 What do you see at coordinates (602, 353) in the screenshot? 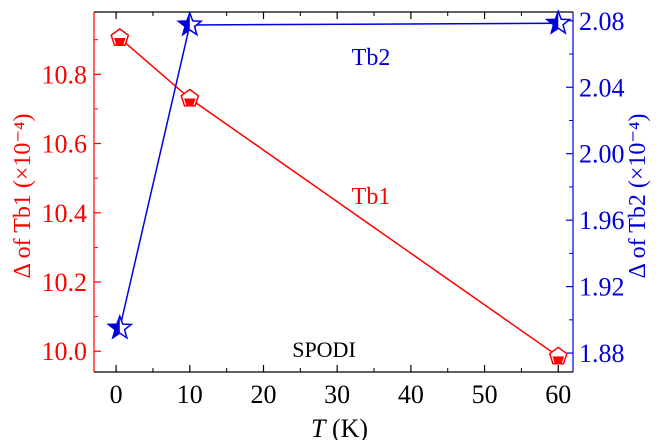
I see `right-y-tick-label: 1.88` at bounding box center [602, 353].